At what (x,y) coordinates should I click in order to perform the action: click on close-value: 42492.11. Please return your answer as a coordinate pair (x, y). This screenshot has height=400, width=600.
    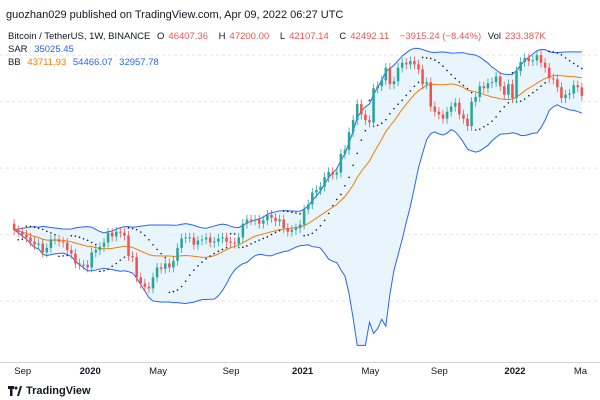
    Looking at the image, I should click on (370, 36).